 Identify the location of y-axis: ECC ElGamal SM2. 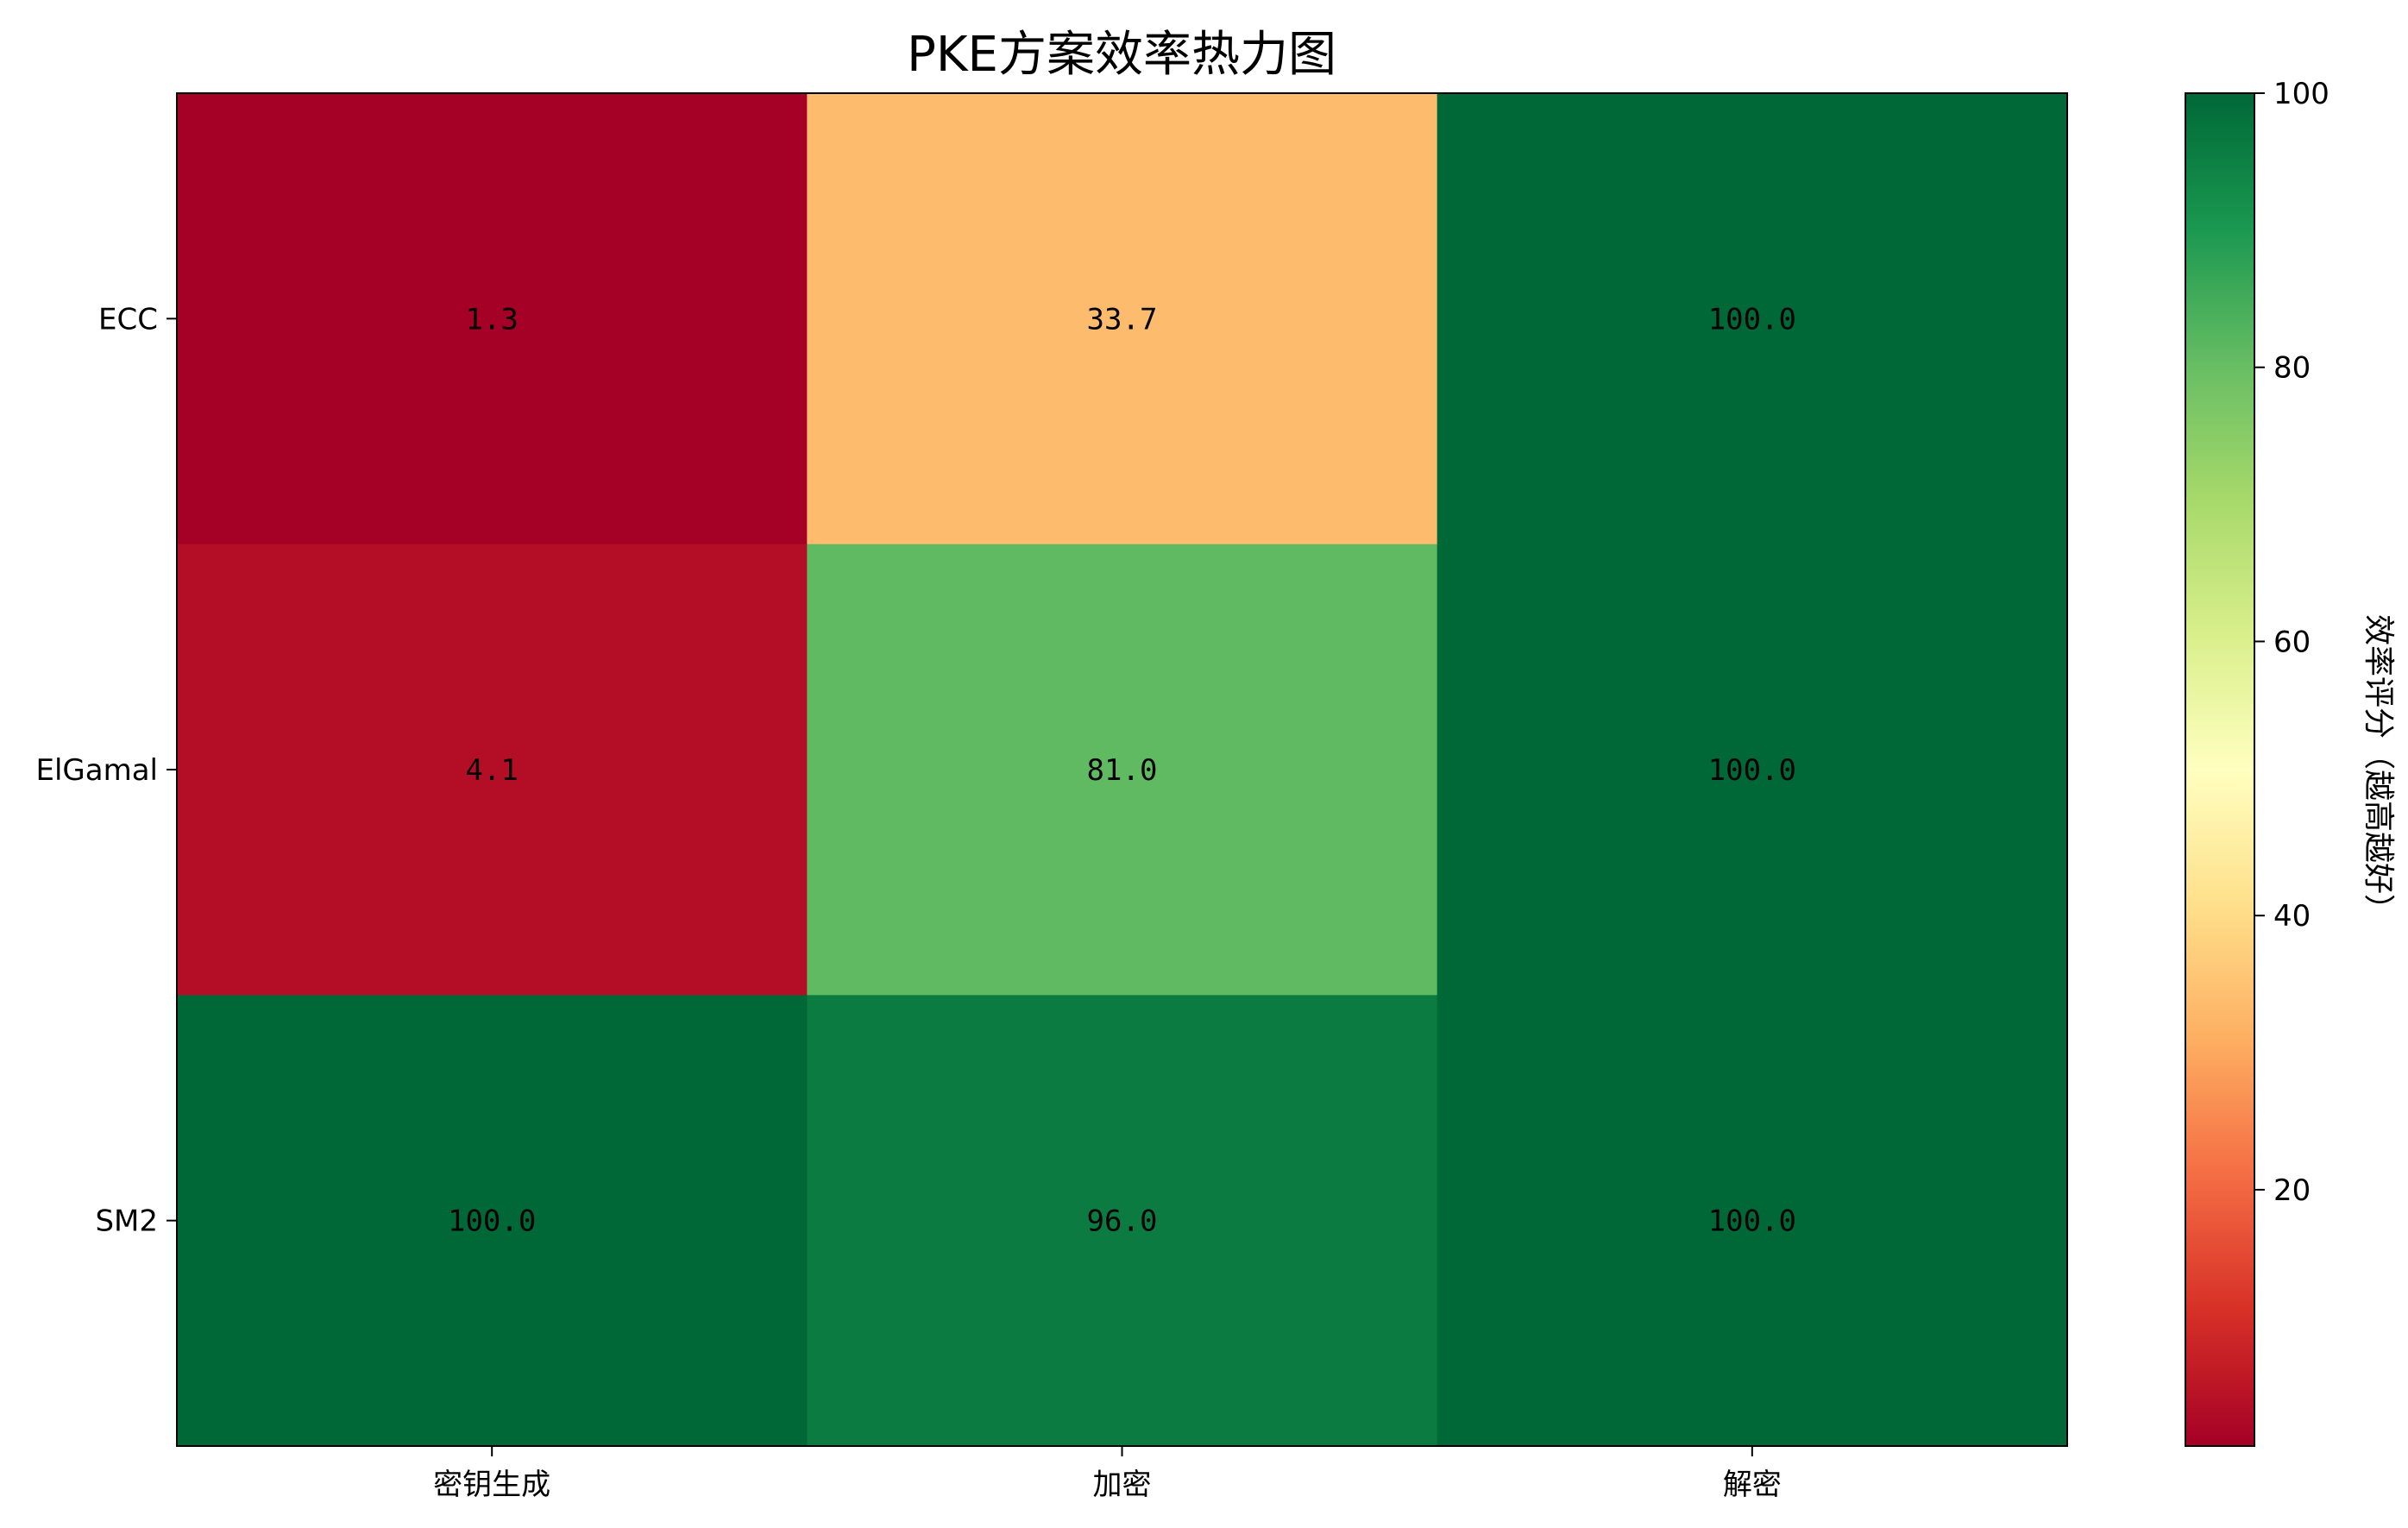
(106, 770).